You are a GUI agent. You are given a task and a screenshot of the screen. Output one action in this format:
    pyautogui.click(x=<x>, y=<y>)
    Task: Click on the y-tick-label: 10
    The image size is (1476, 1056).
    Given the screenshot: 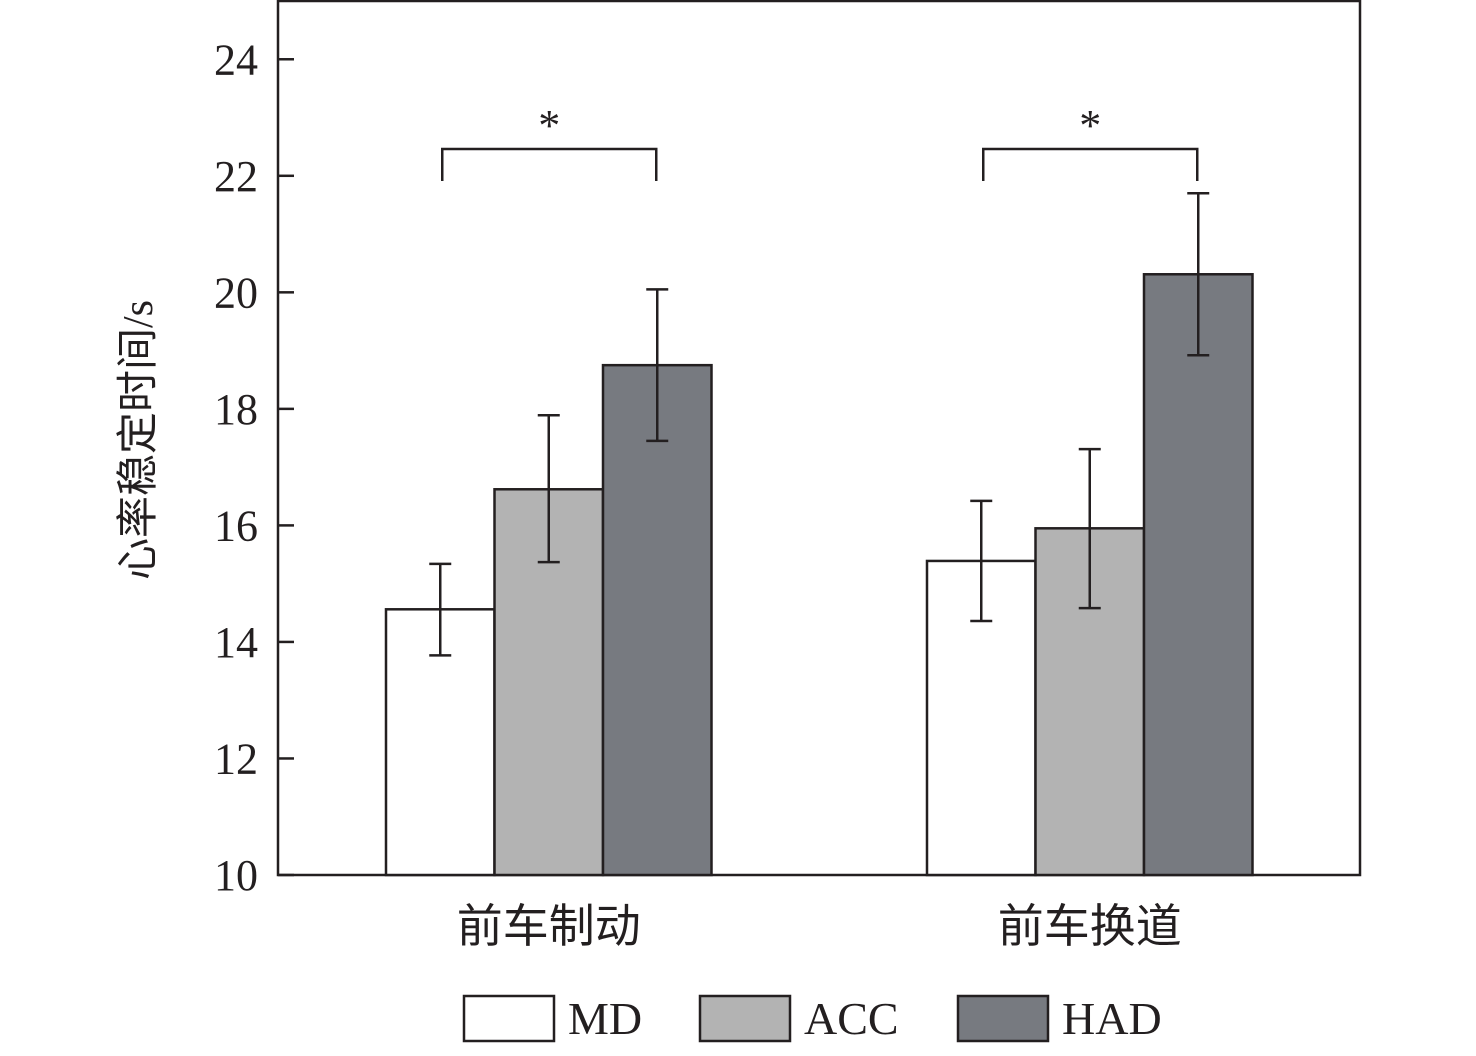 What is the action you would take?
    pyautogui.click(x=236, y=875)
    